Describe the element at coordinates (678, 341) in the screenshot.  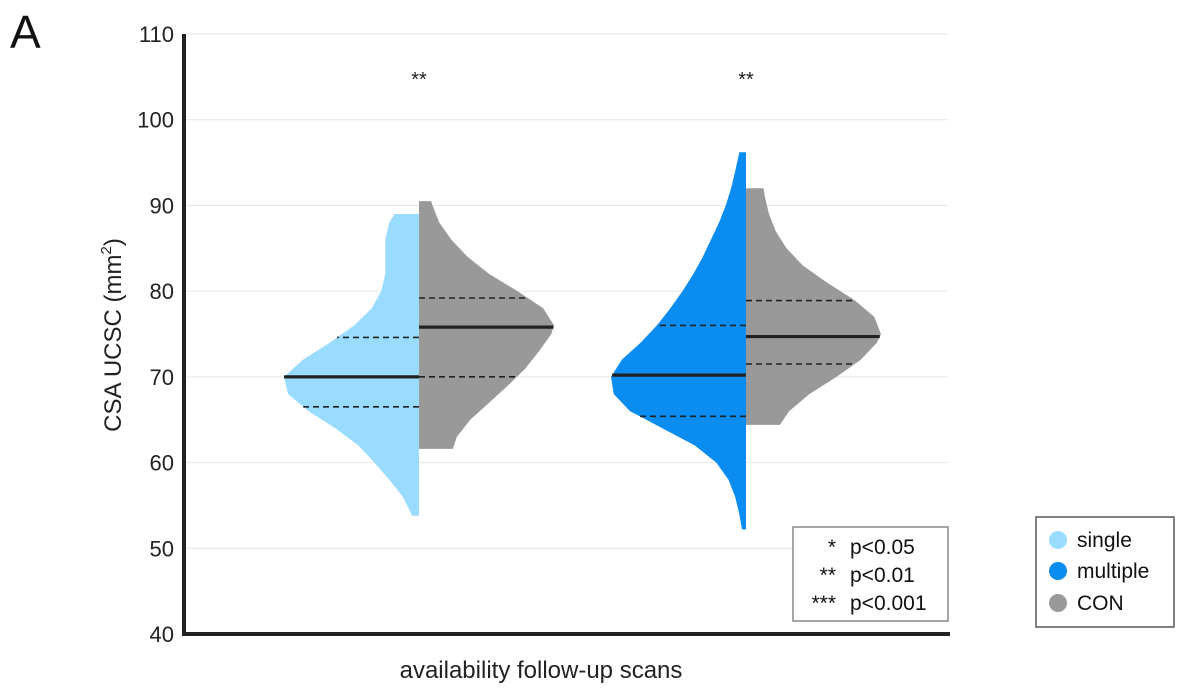
I see `violin-2-multiple` at that location.